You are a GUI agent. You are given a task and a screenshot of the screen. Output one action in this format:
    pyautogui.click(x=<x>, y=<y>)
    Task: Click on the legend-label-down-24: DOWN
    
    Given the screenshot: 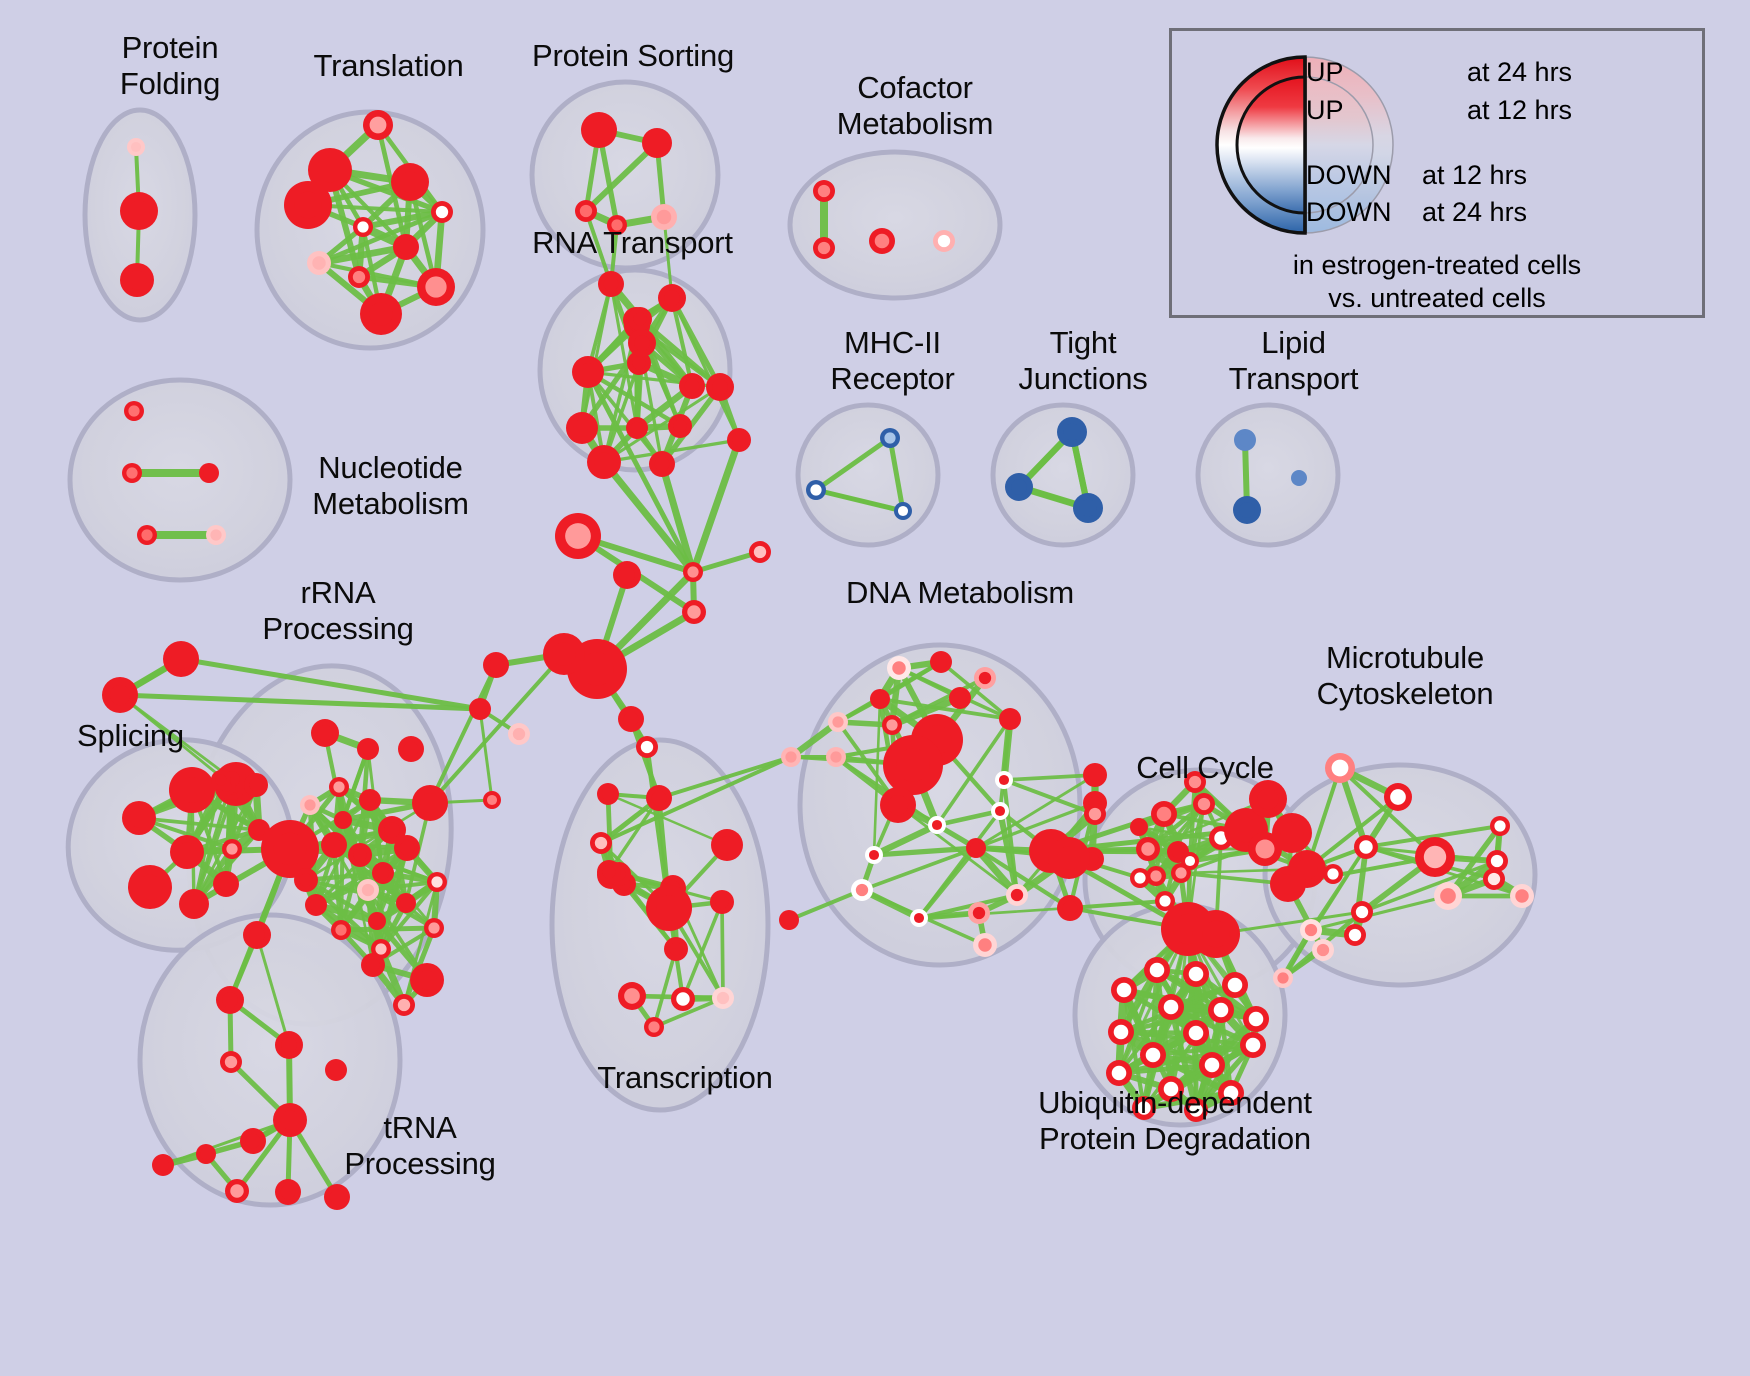 What is the action you would take?
    pyautogui.click(x=1349, y=212)
    